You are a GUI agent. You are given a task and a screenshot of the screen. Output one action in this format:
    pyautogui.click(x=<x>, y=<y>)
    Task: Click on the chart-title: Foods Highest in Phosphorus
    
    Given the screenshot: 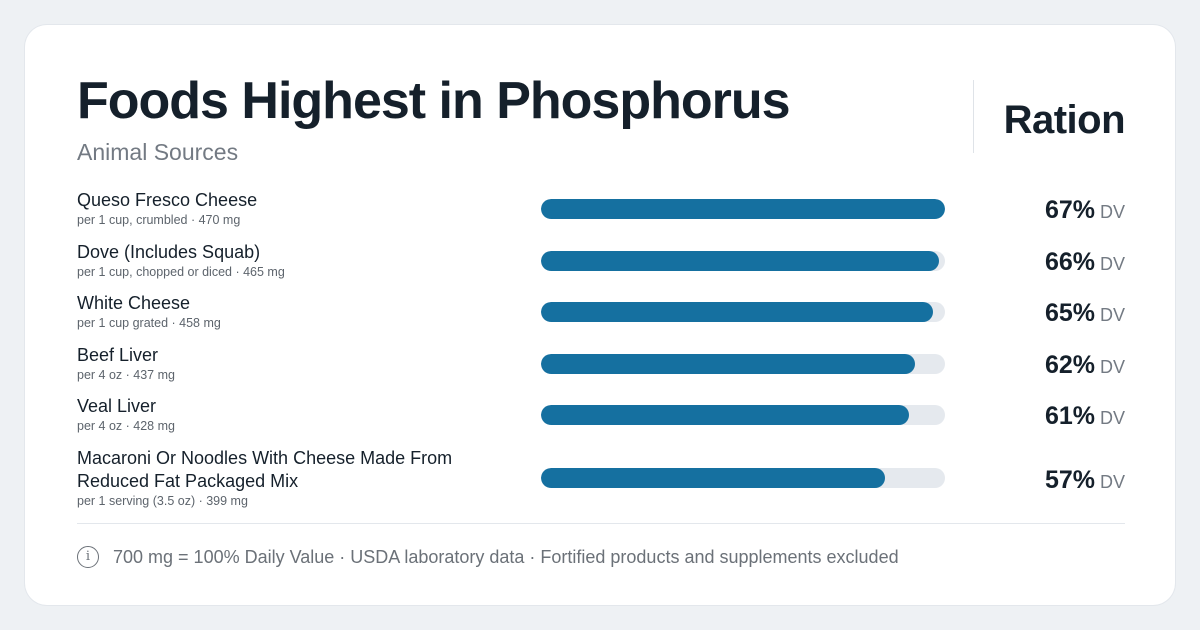 What is the action you would take?
    pyautogui.click(x=434, y=101)
    